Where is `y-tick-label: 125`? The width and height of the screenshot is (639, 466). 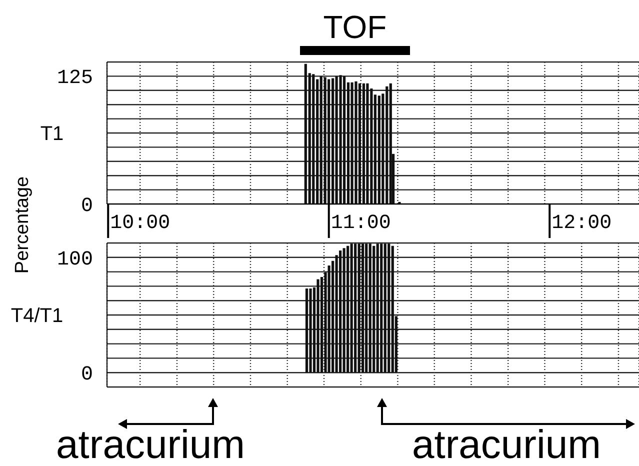
y-tick-label: 125 is located at coordinates (74, 78).